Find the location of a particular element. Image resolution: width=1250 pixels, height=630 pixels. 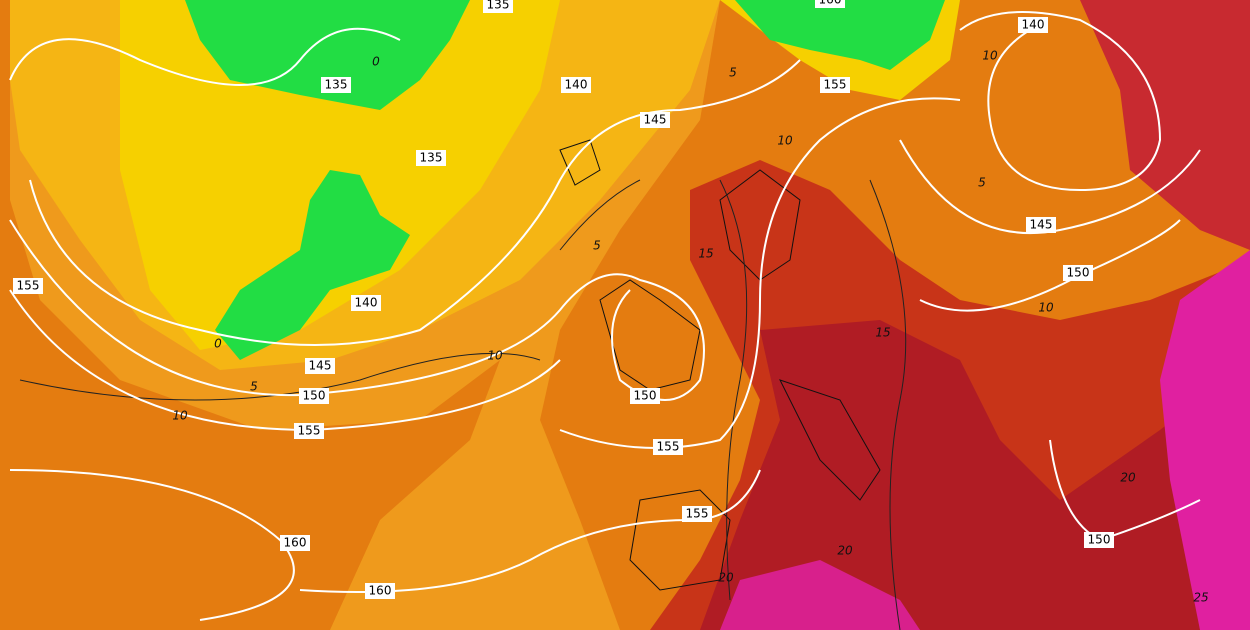

green-area-greenland is located at coordinates (312, 265).